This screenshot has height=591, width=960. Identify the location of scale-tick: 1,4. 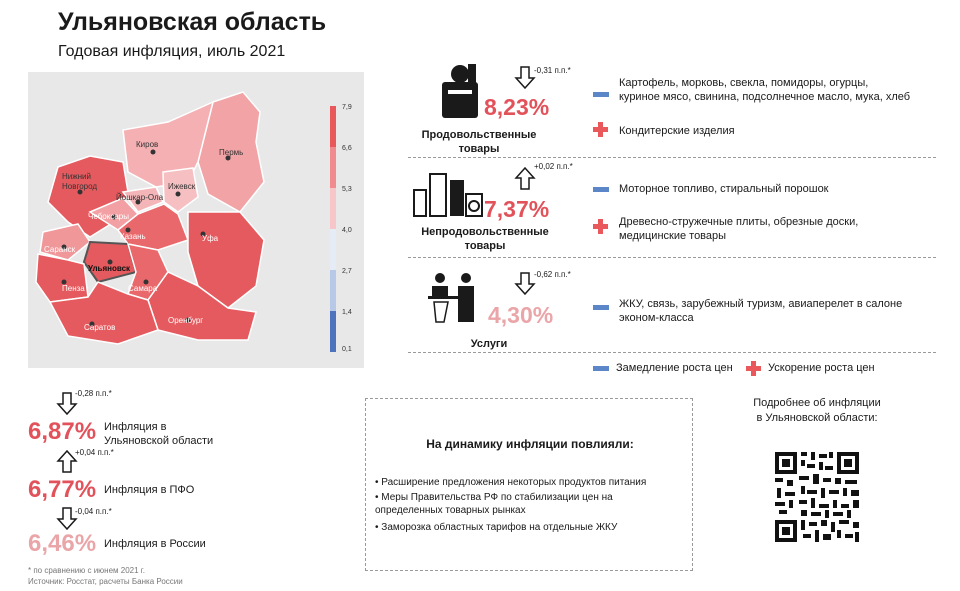
(347, 312).